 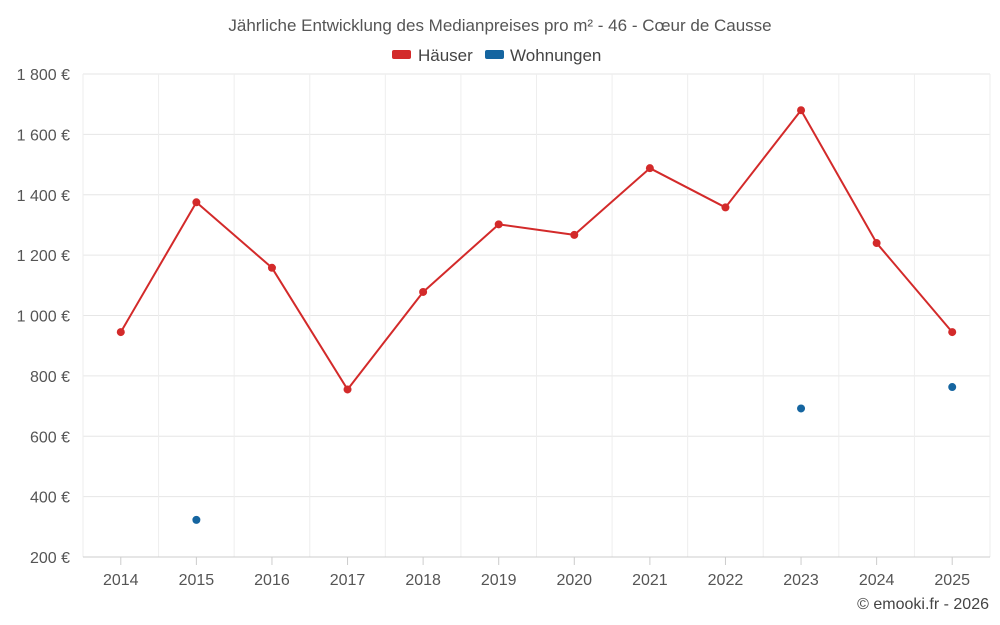 What do you see at coordinates (121, 580) in the screenshot?
I see `x-tick-label: 2014` at bounding box center [121, 580].